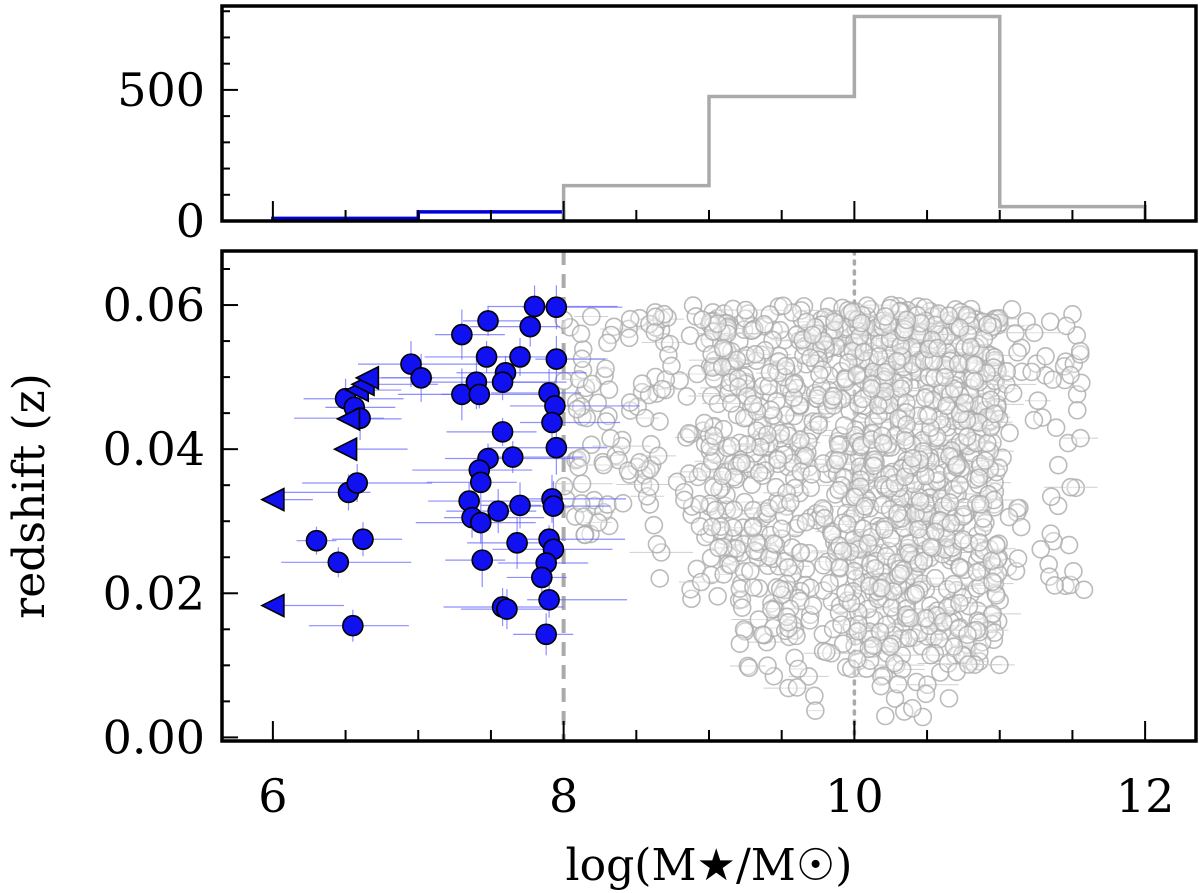 This screenshot has width=1200, height=893. What do you see at coordinates (154, 593) in the screenshot?
I see `scatter-y-tick-label: 0.02` at bounding box center [154, 593].